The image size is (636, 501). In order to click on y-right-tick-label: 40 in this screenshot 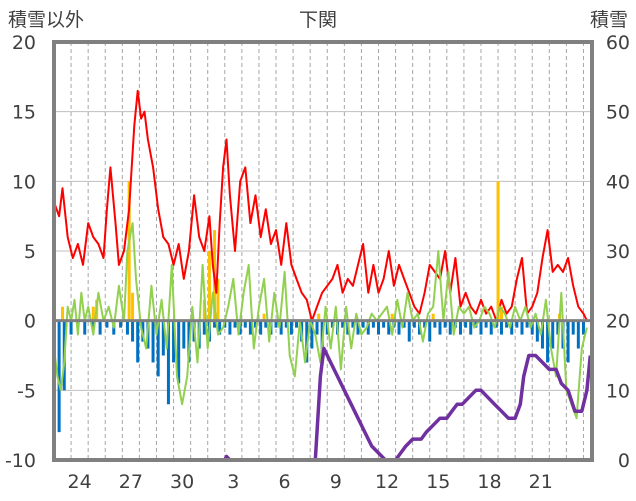, I will do `click(618, 182)`.